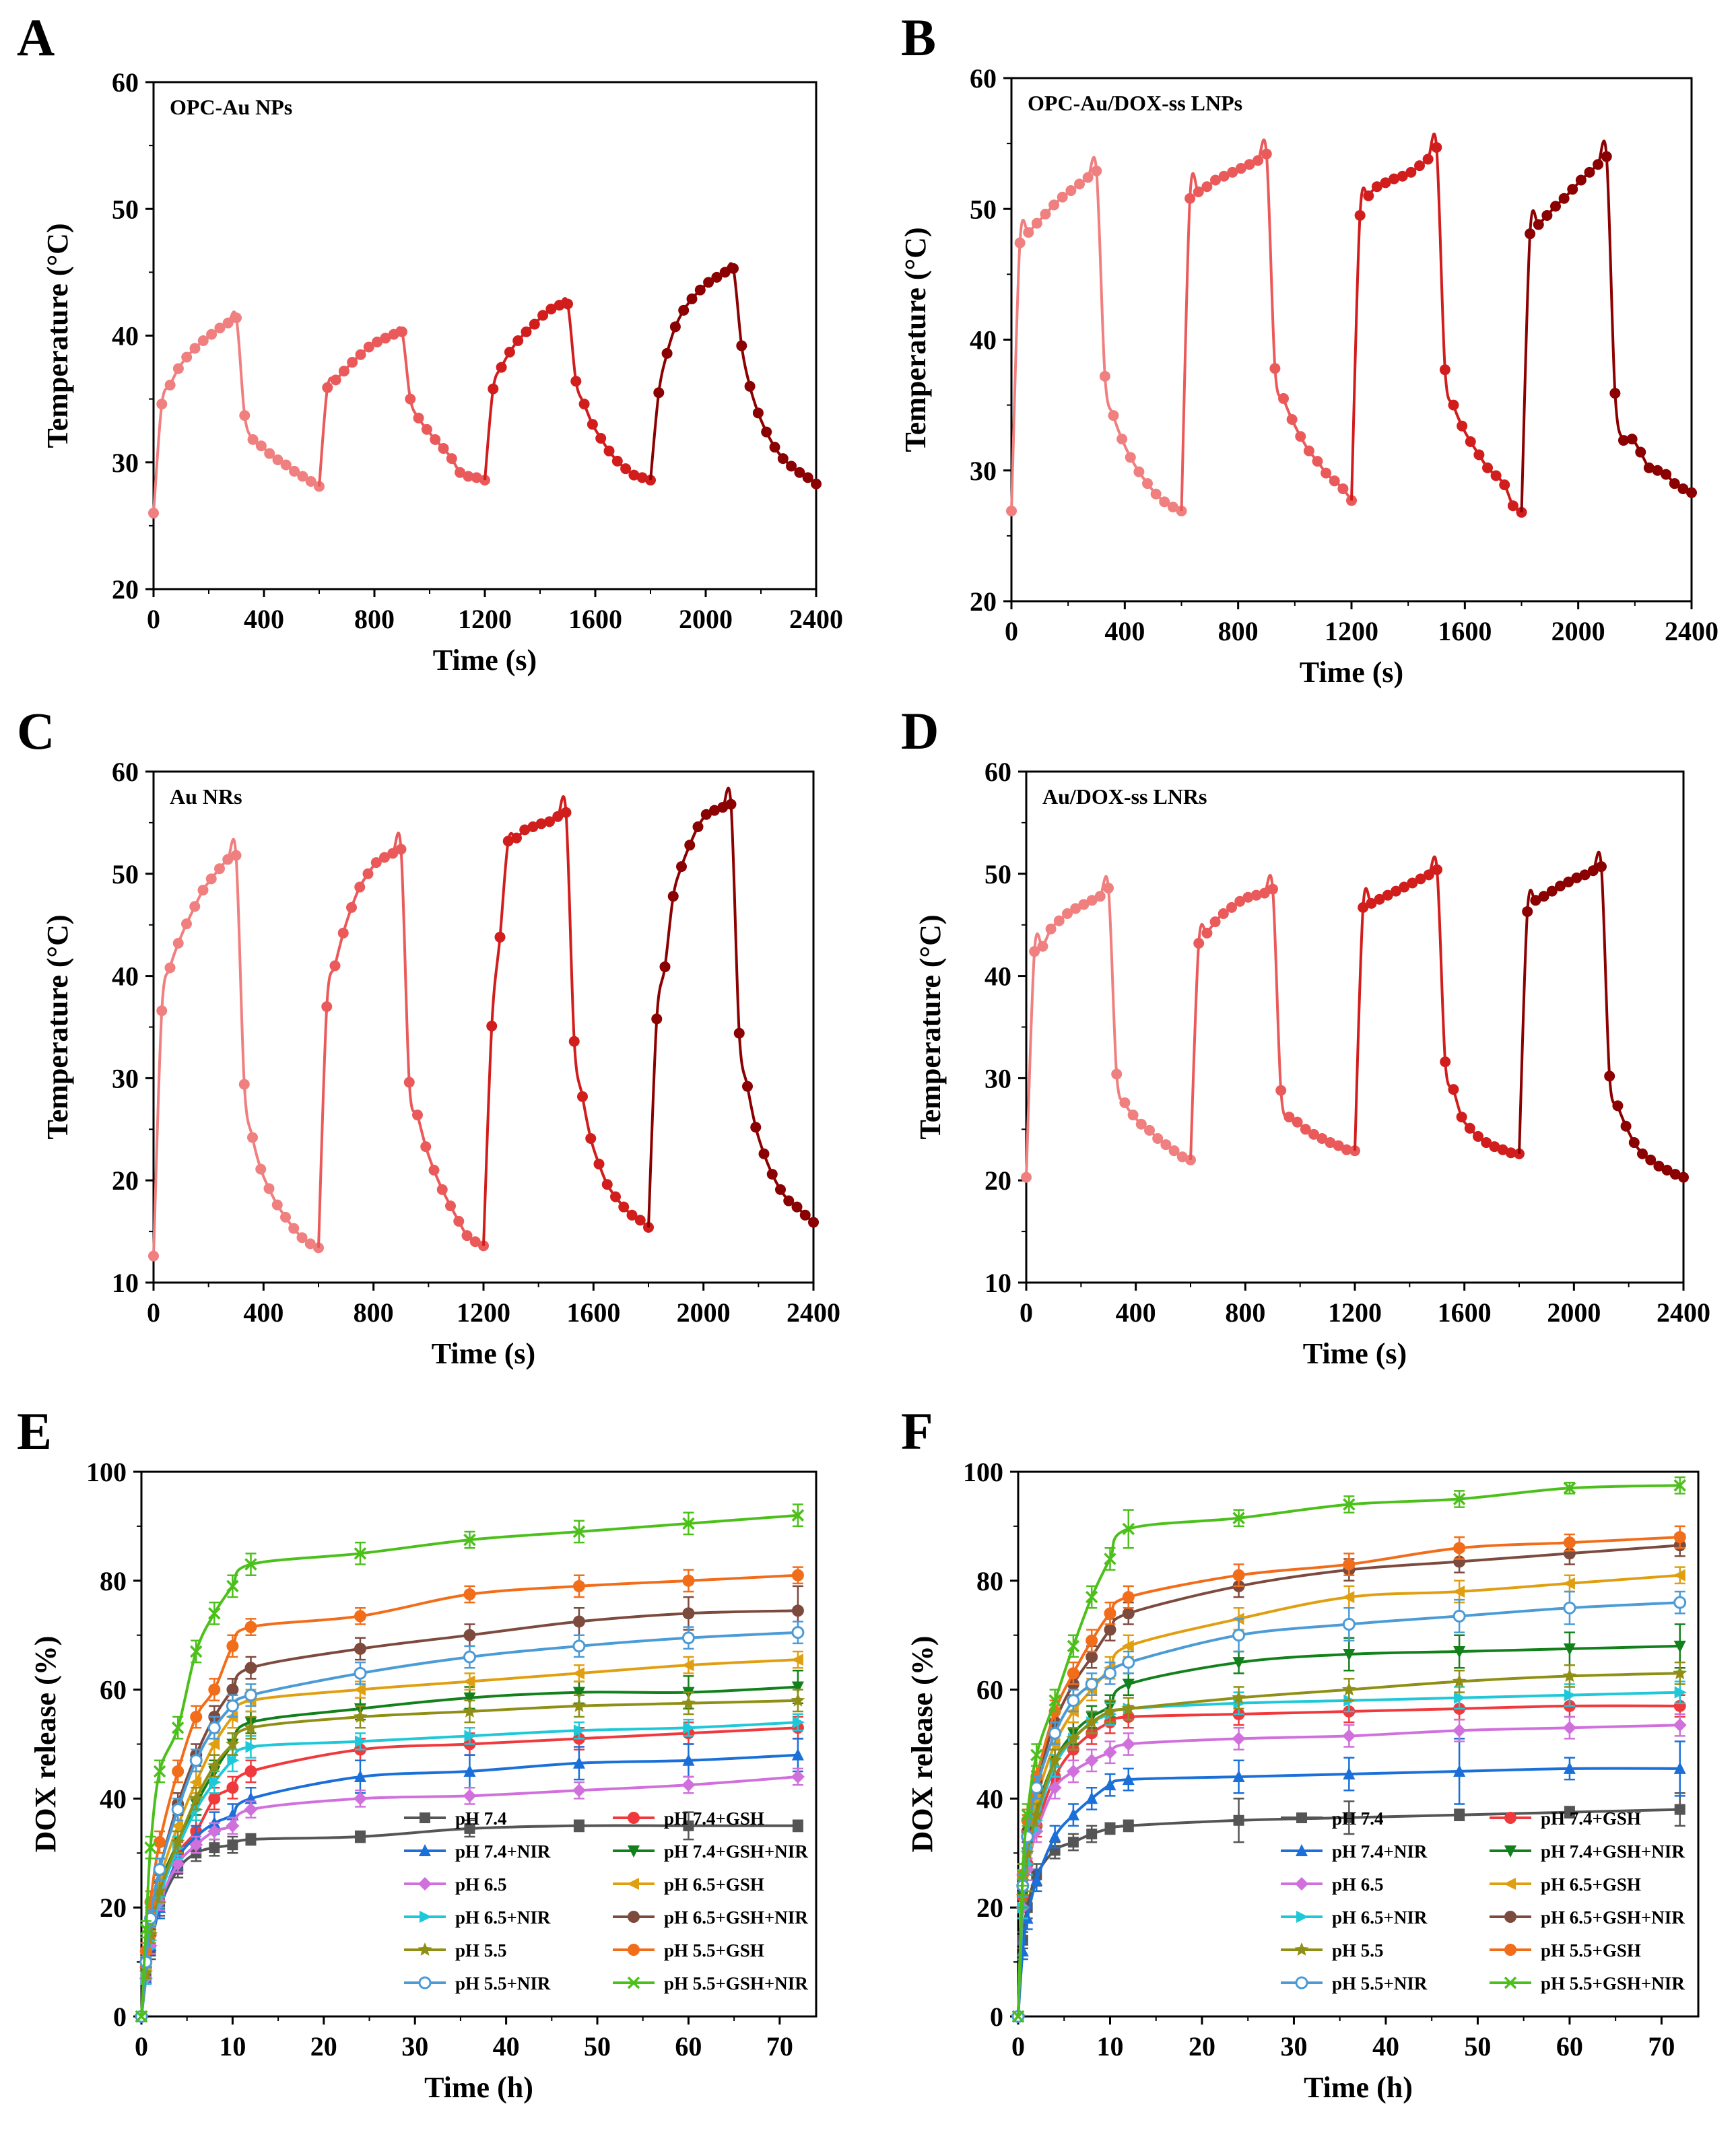  I want to click on legend-item: pH 7.4+GSH, so click(688, 1818).